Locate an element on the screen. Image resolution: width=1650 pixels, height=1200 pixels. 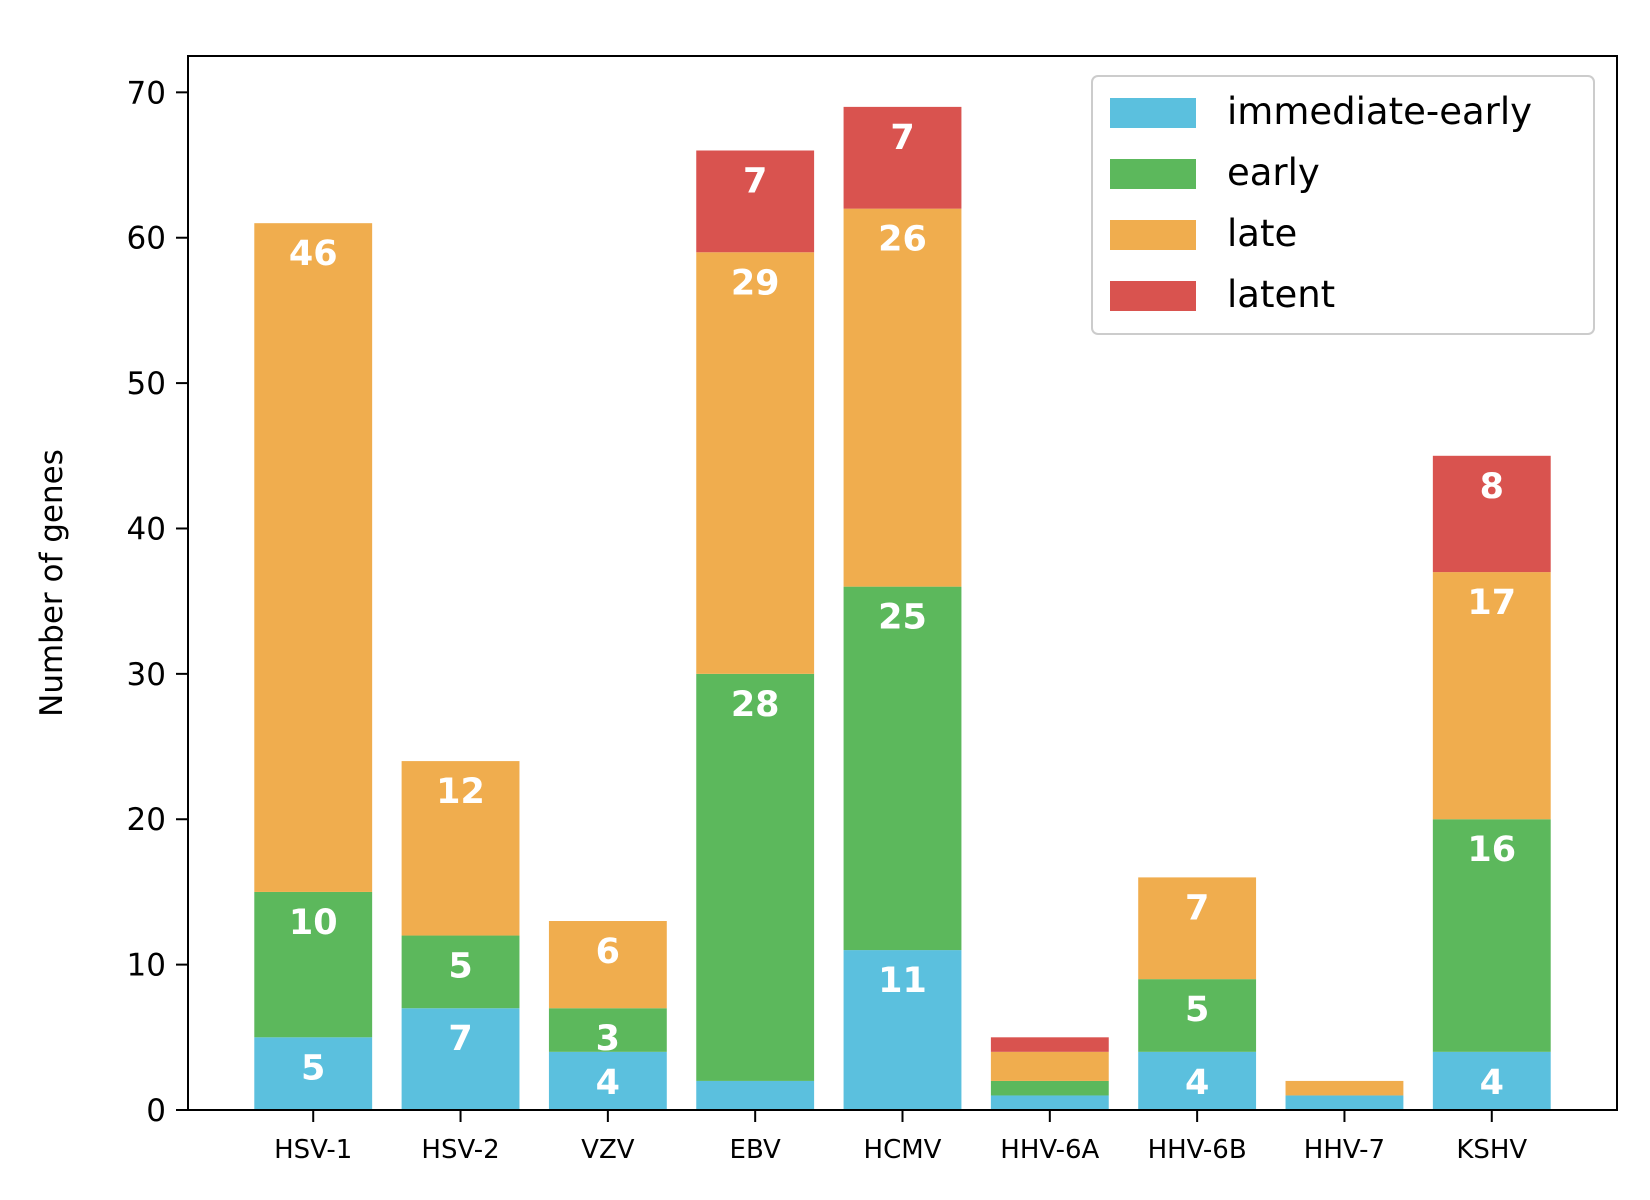
bar-value-label: 28 is located at coordinates (755, 705).